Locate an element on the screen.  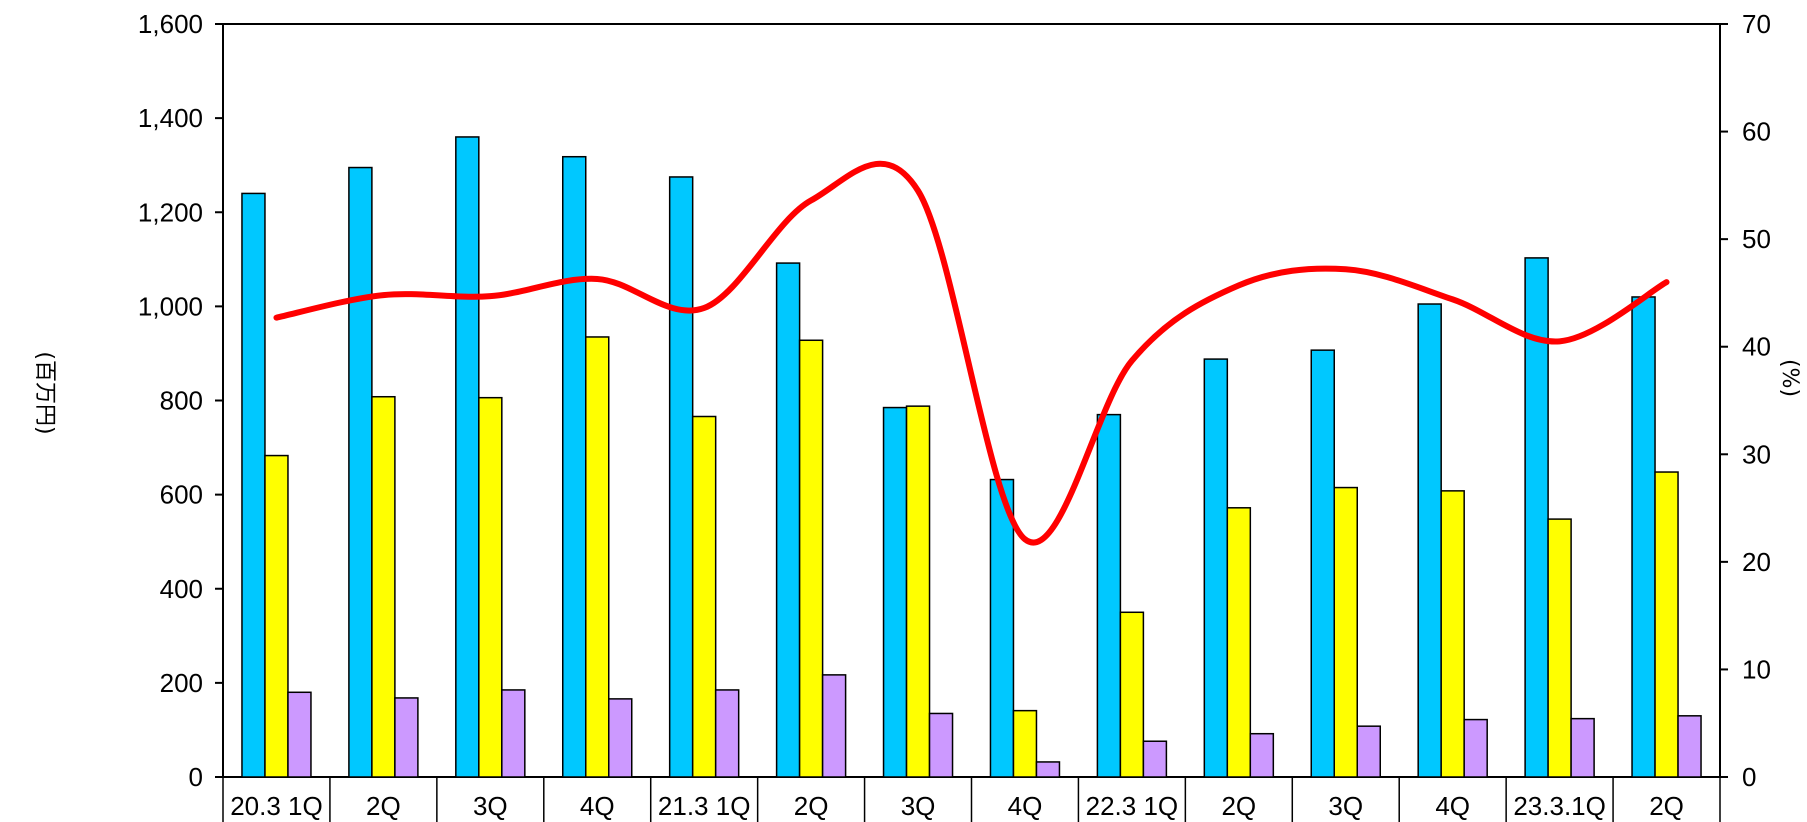
y-tick-label: 400 is located at coordinates (181, 589).